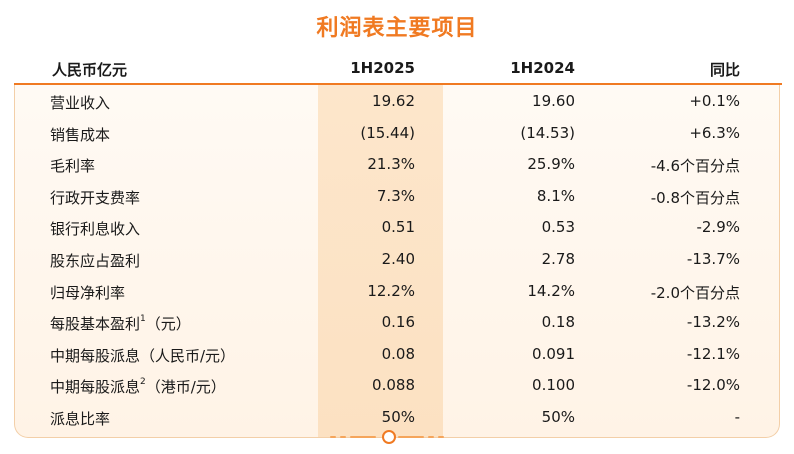 The width and height of the screenshot is (794, 454). Describe the element at coordinates (143, 382) in the screenshot. I see `footnote-marker: 2` at that location.